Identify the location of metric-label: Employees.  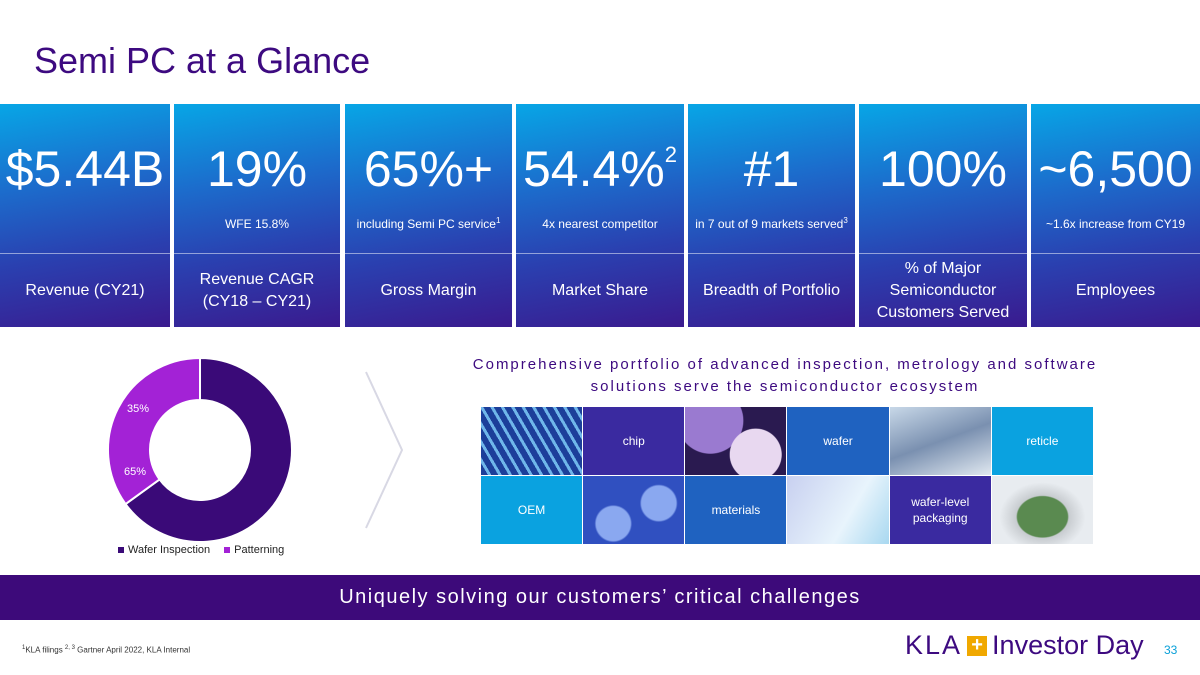
(1115, 290).